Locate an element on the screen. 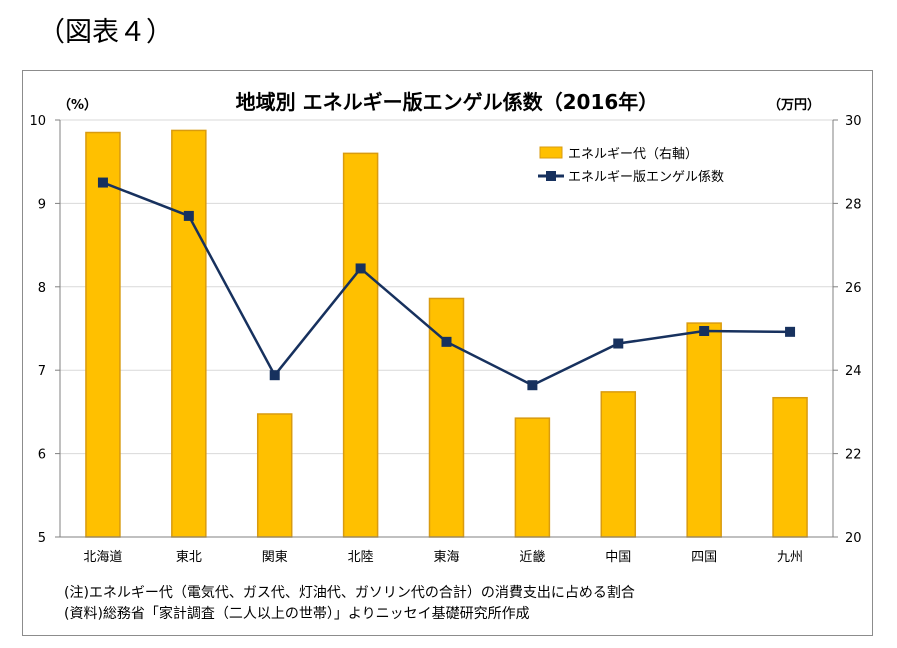 The image size is (897, 648). x-tick-label: 東海 is located at coordinates (446, 557).